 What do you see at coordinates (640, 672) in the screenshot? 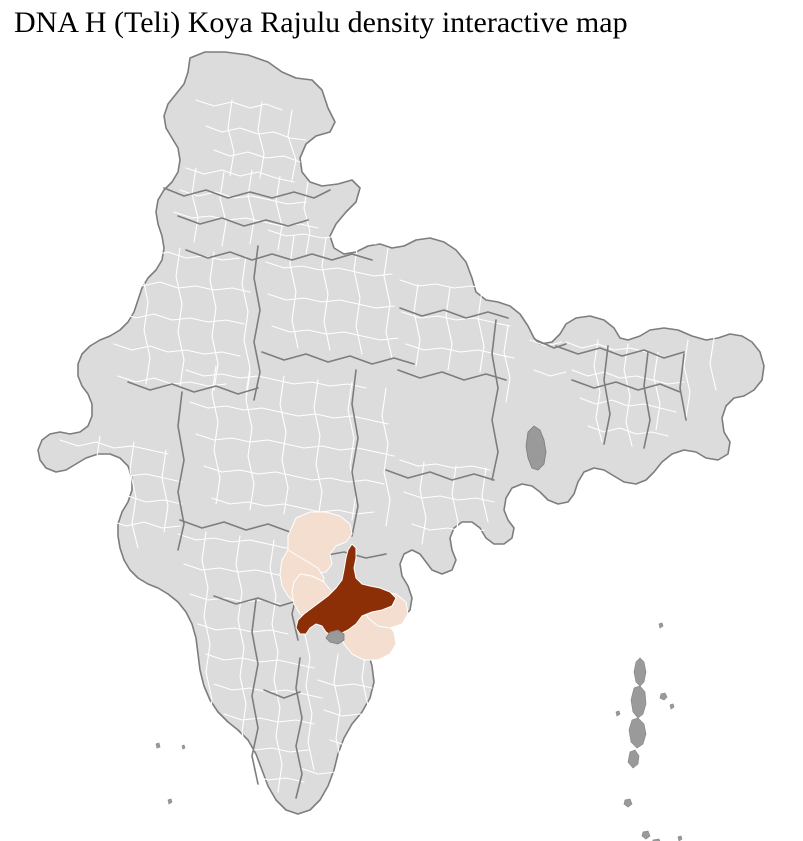
I see `island-north-andaman` at bounding box center [640, 672].